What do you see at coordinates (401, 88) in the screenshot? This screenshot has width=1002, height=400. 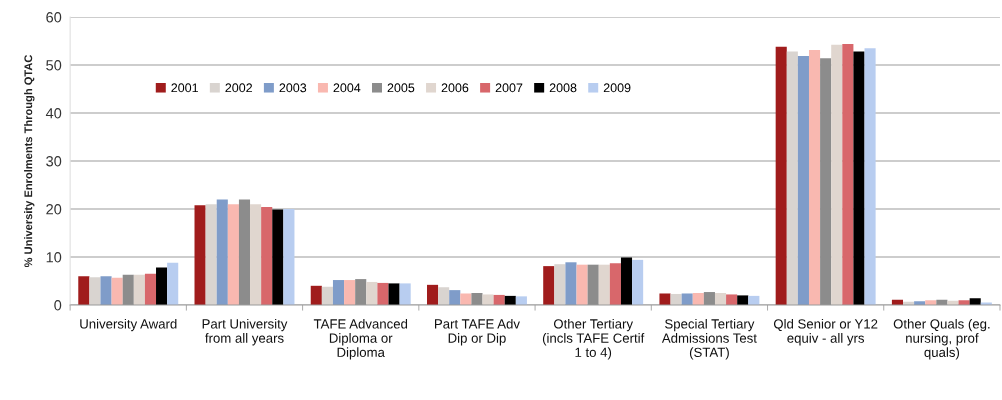 I see `legend-label: 2005` at bounding box center [401, 88].